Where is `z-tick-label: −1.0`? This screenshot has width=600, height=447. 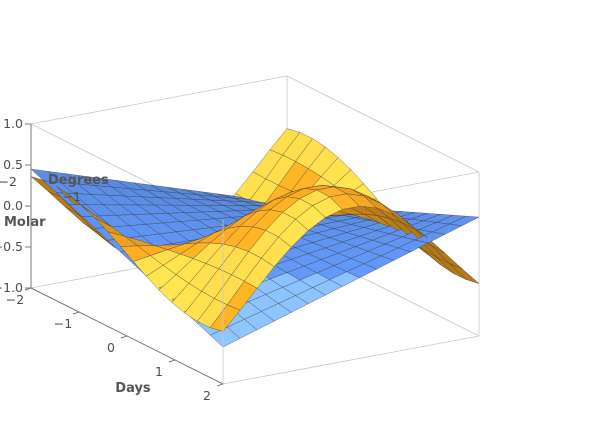 z-tick-label: −1.0 is located at coordinates (11, 287).